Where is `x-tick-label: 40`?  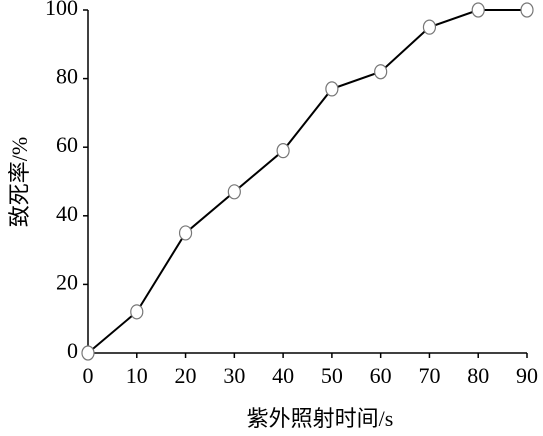
x-tick-label: 40 is located at coordinates (283, 375).